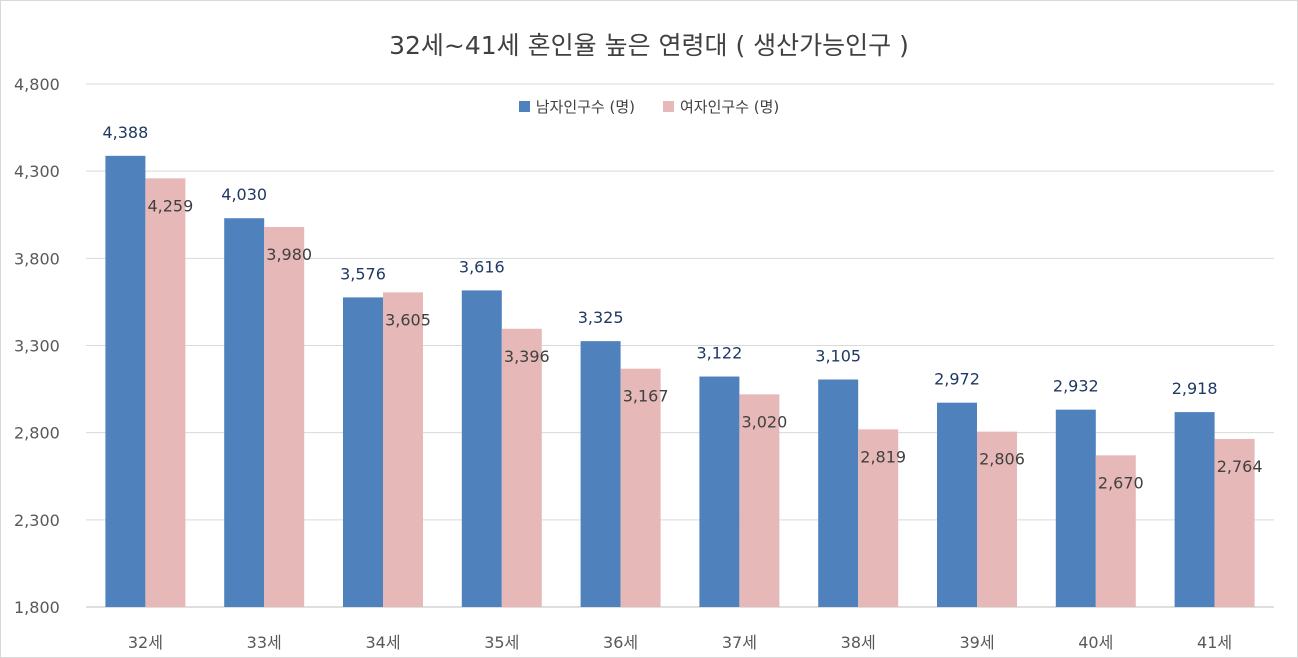 The height and width of the screenshot is (658, 1298). I want to click on data-label-male: 2,932, so click(1076, 386).